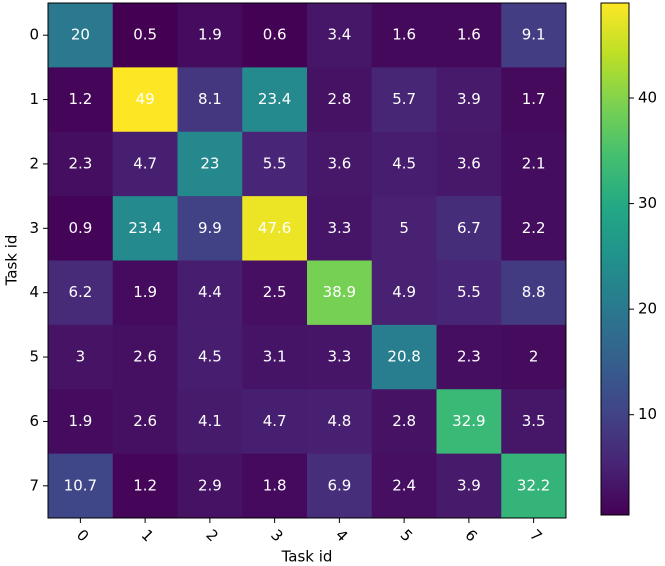 The width and height of the screenshot is (665, 566). I want to click on y-tick-label: 3, so click(34, 228).